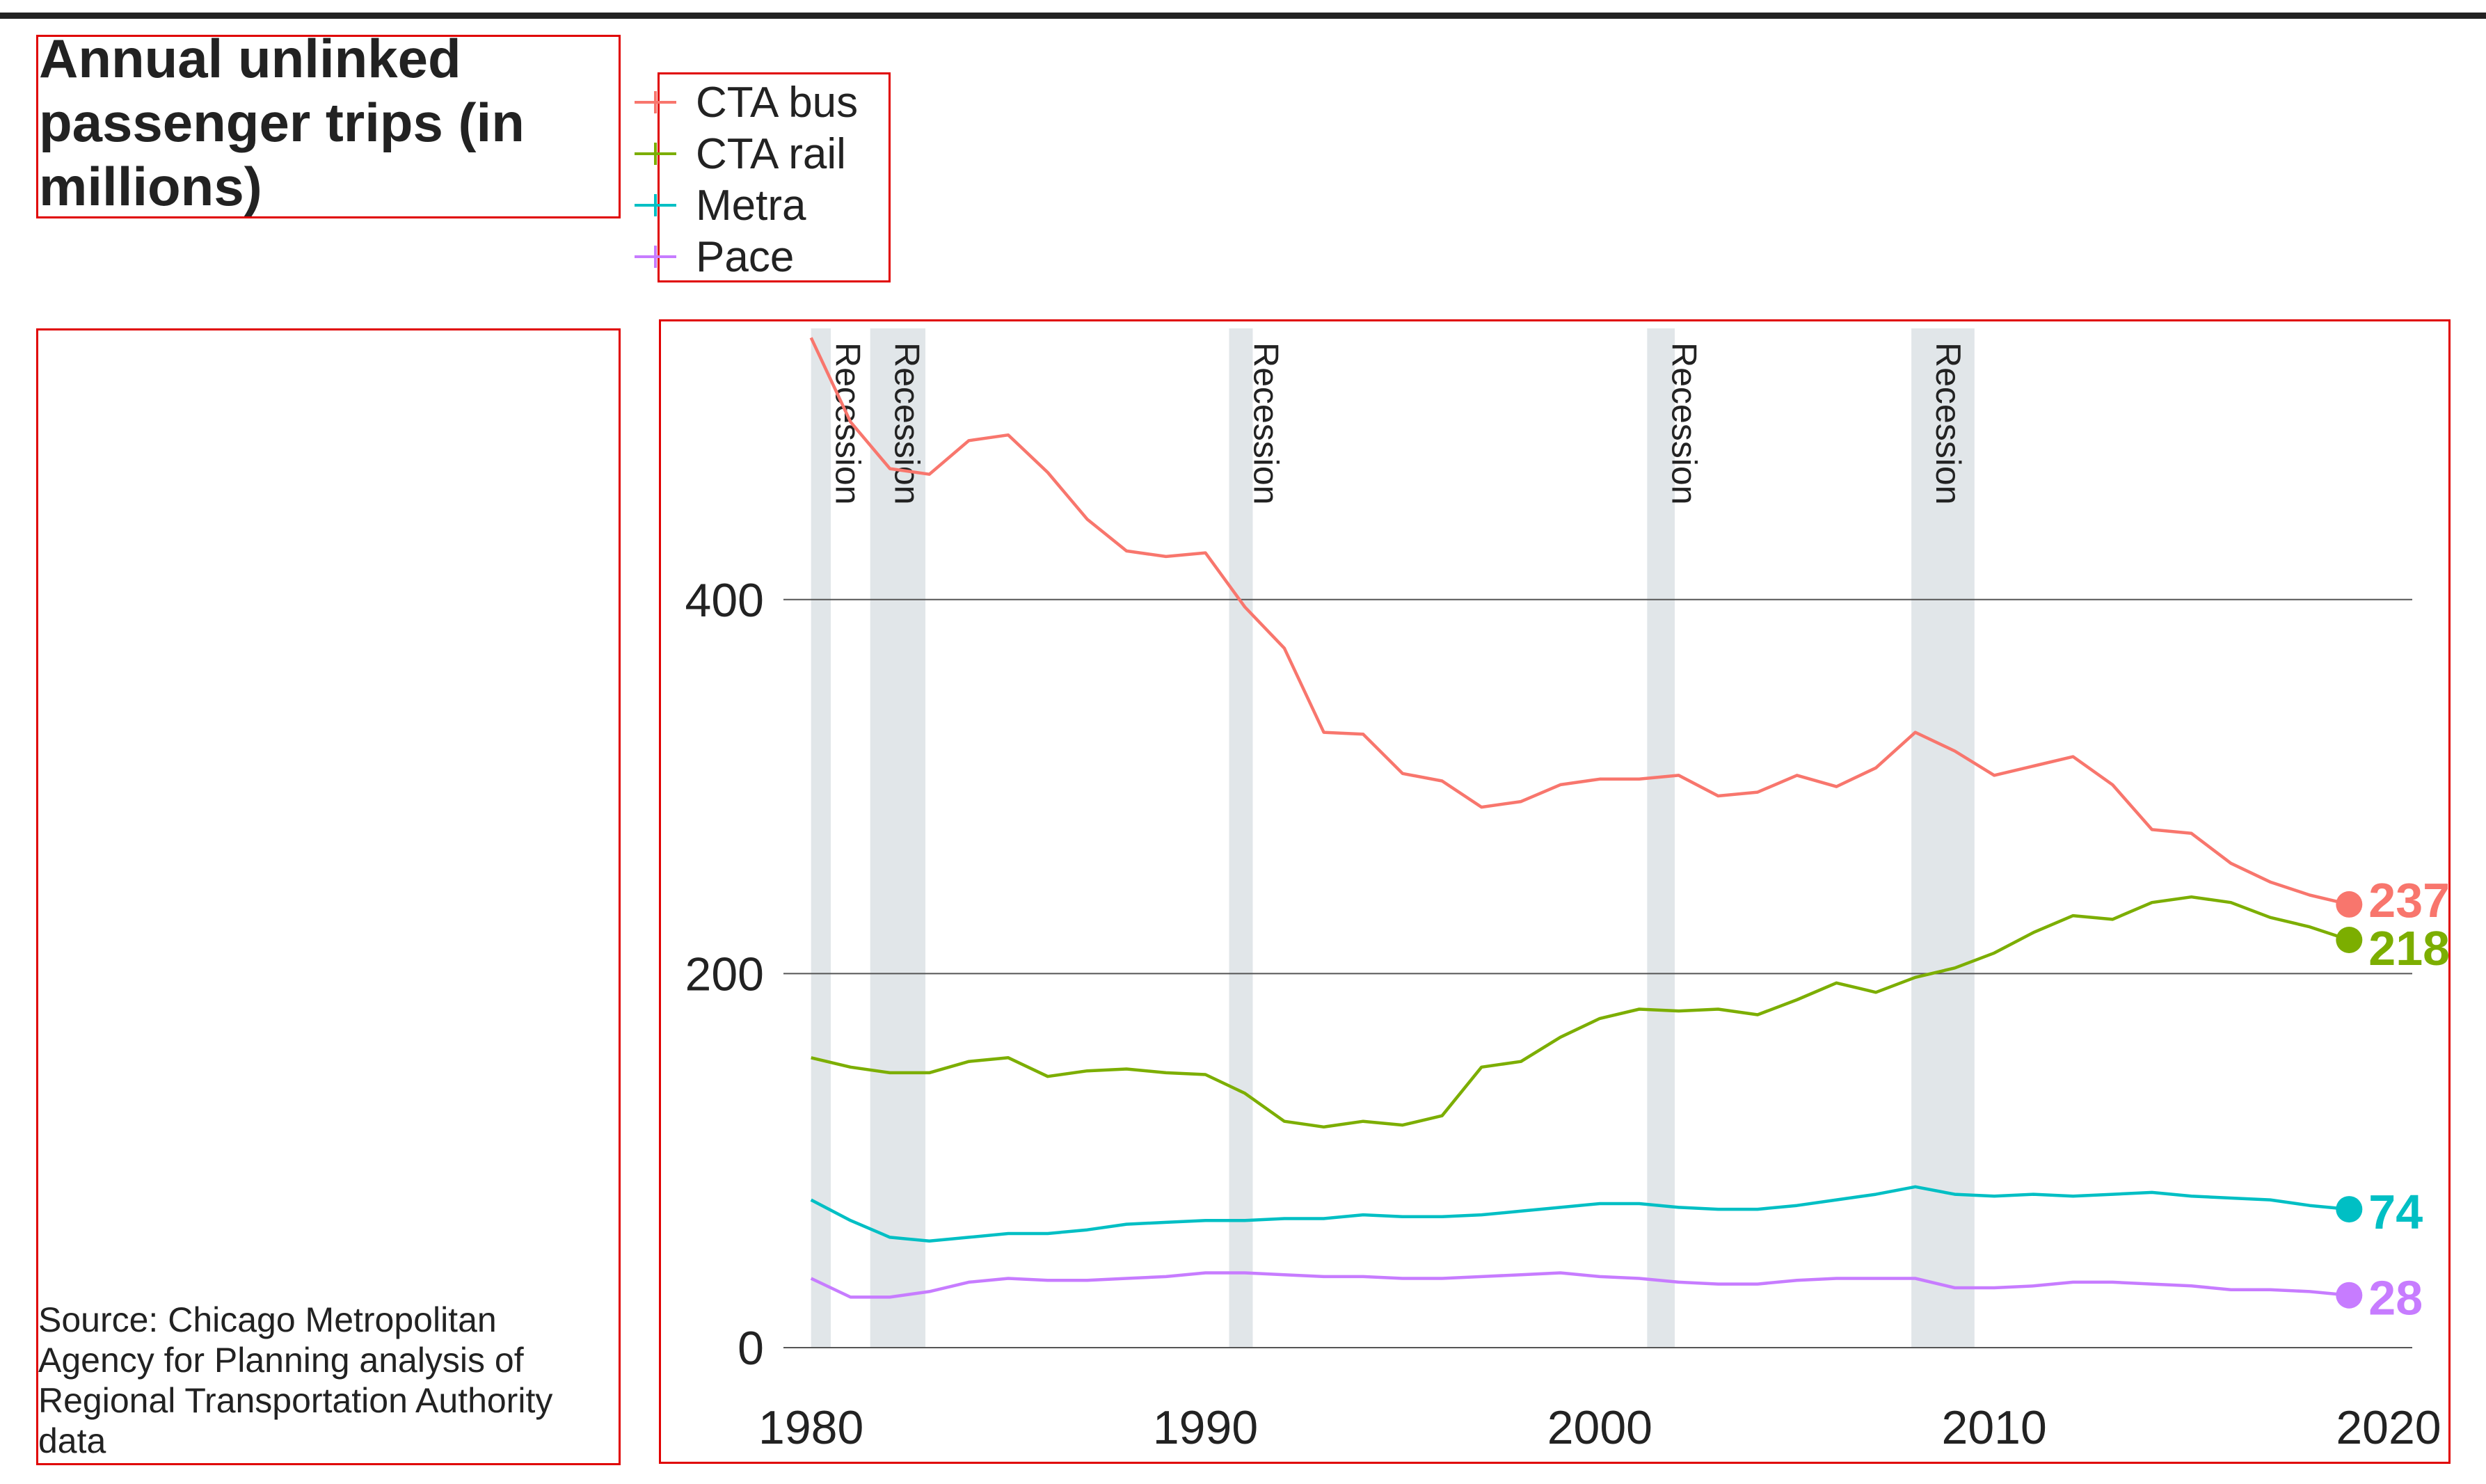 Image resolution: width=2486 pixels, height=1484 pixels. What do you see at coordinates (1205, 1427) in the screenshot?
I see `x-tick-label: 1990` at bounding box center [1205, 1427].